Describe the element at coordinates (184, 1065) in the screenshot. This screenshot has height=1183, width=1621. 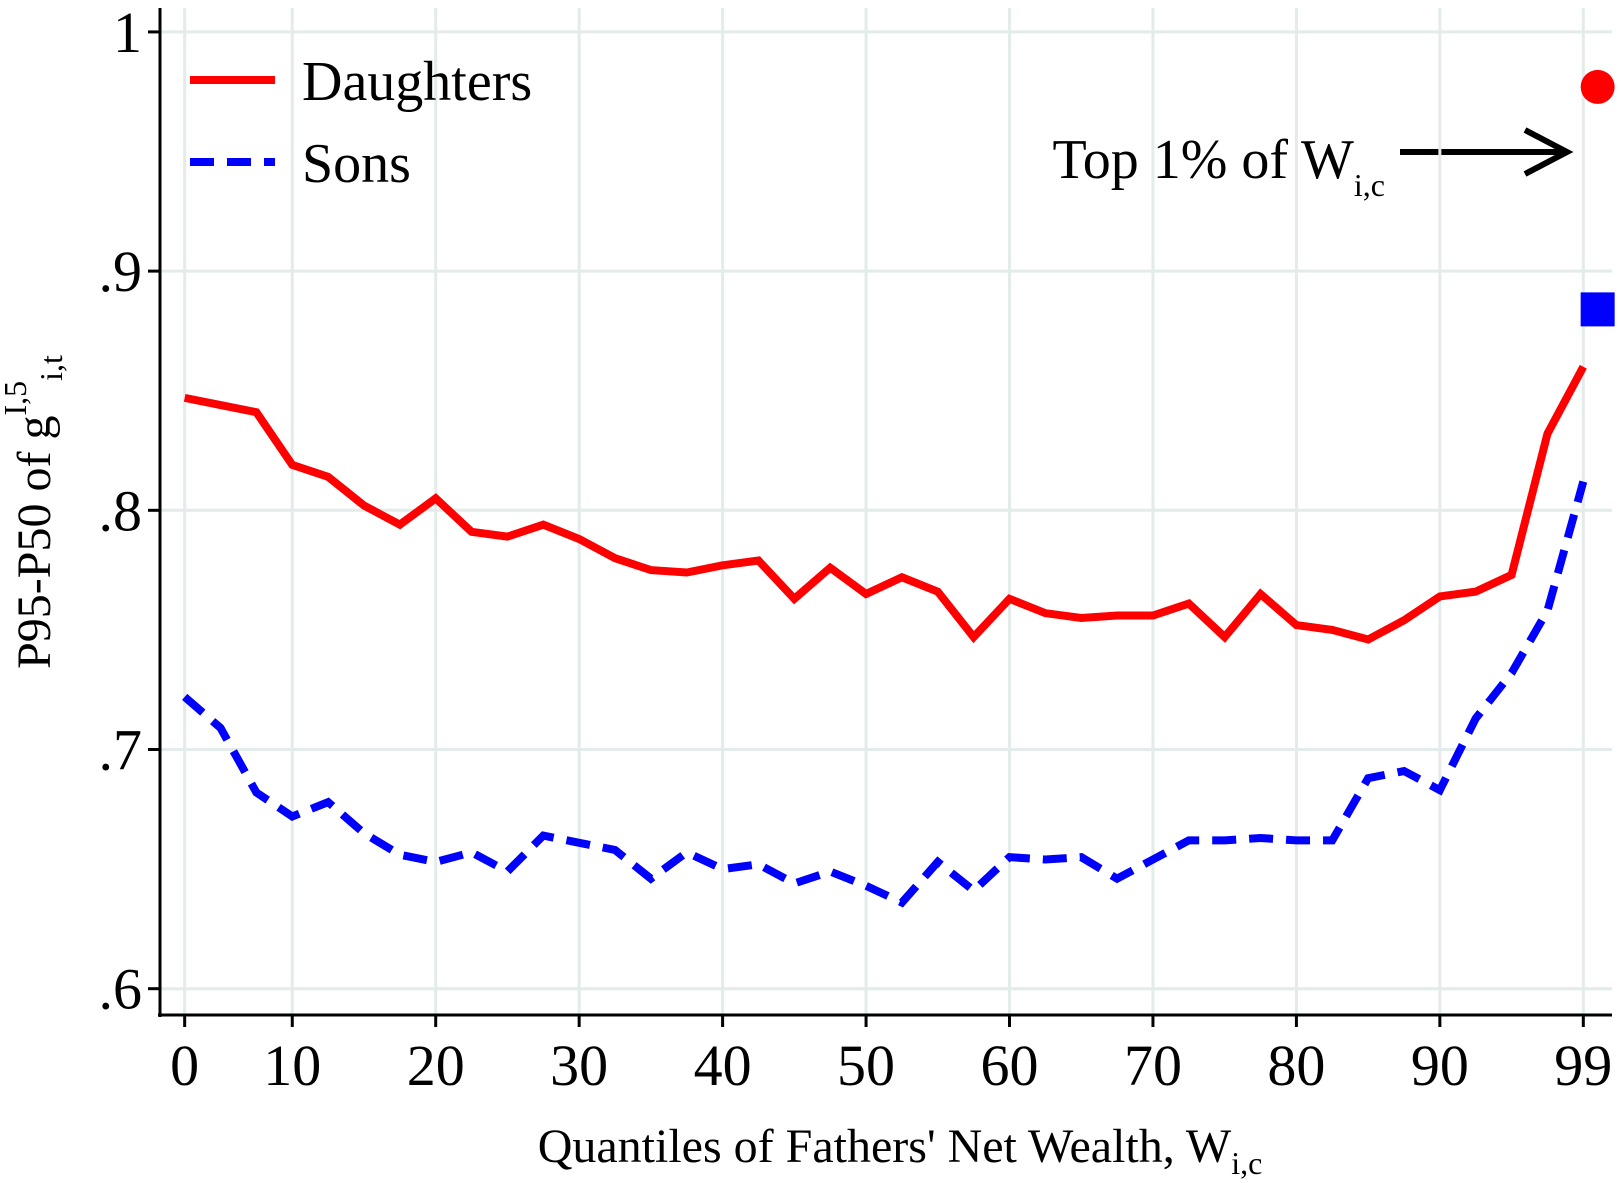
I see `x-tick-label: 0` at that location.